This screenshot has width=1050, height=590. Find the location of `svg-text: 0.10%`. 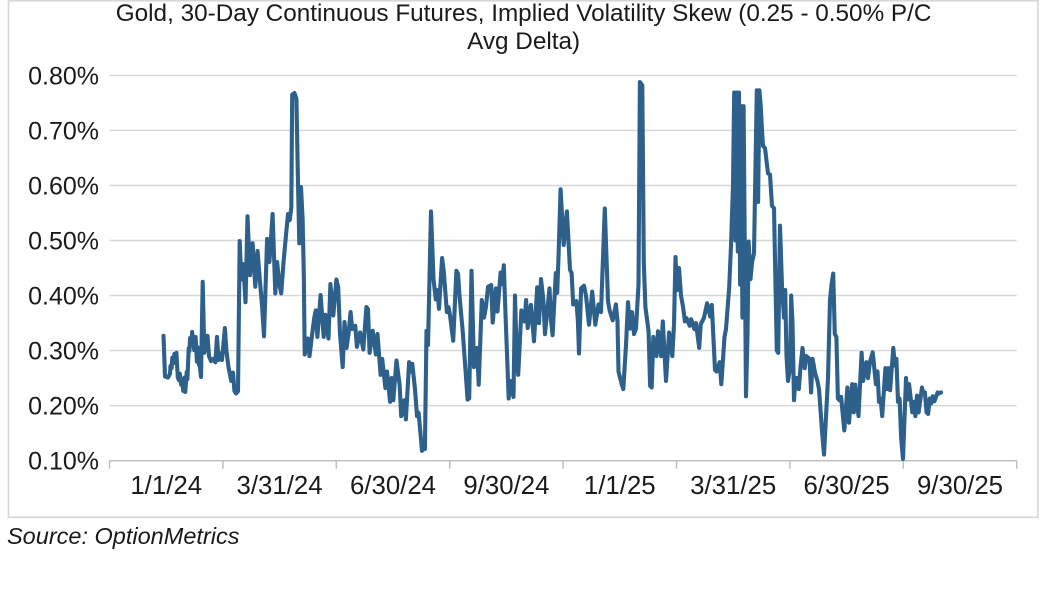

svg-text: 0.10% is located at coordinates (63, 462).